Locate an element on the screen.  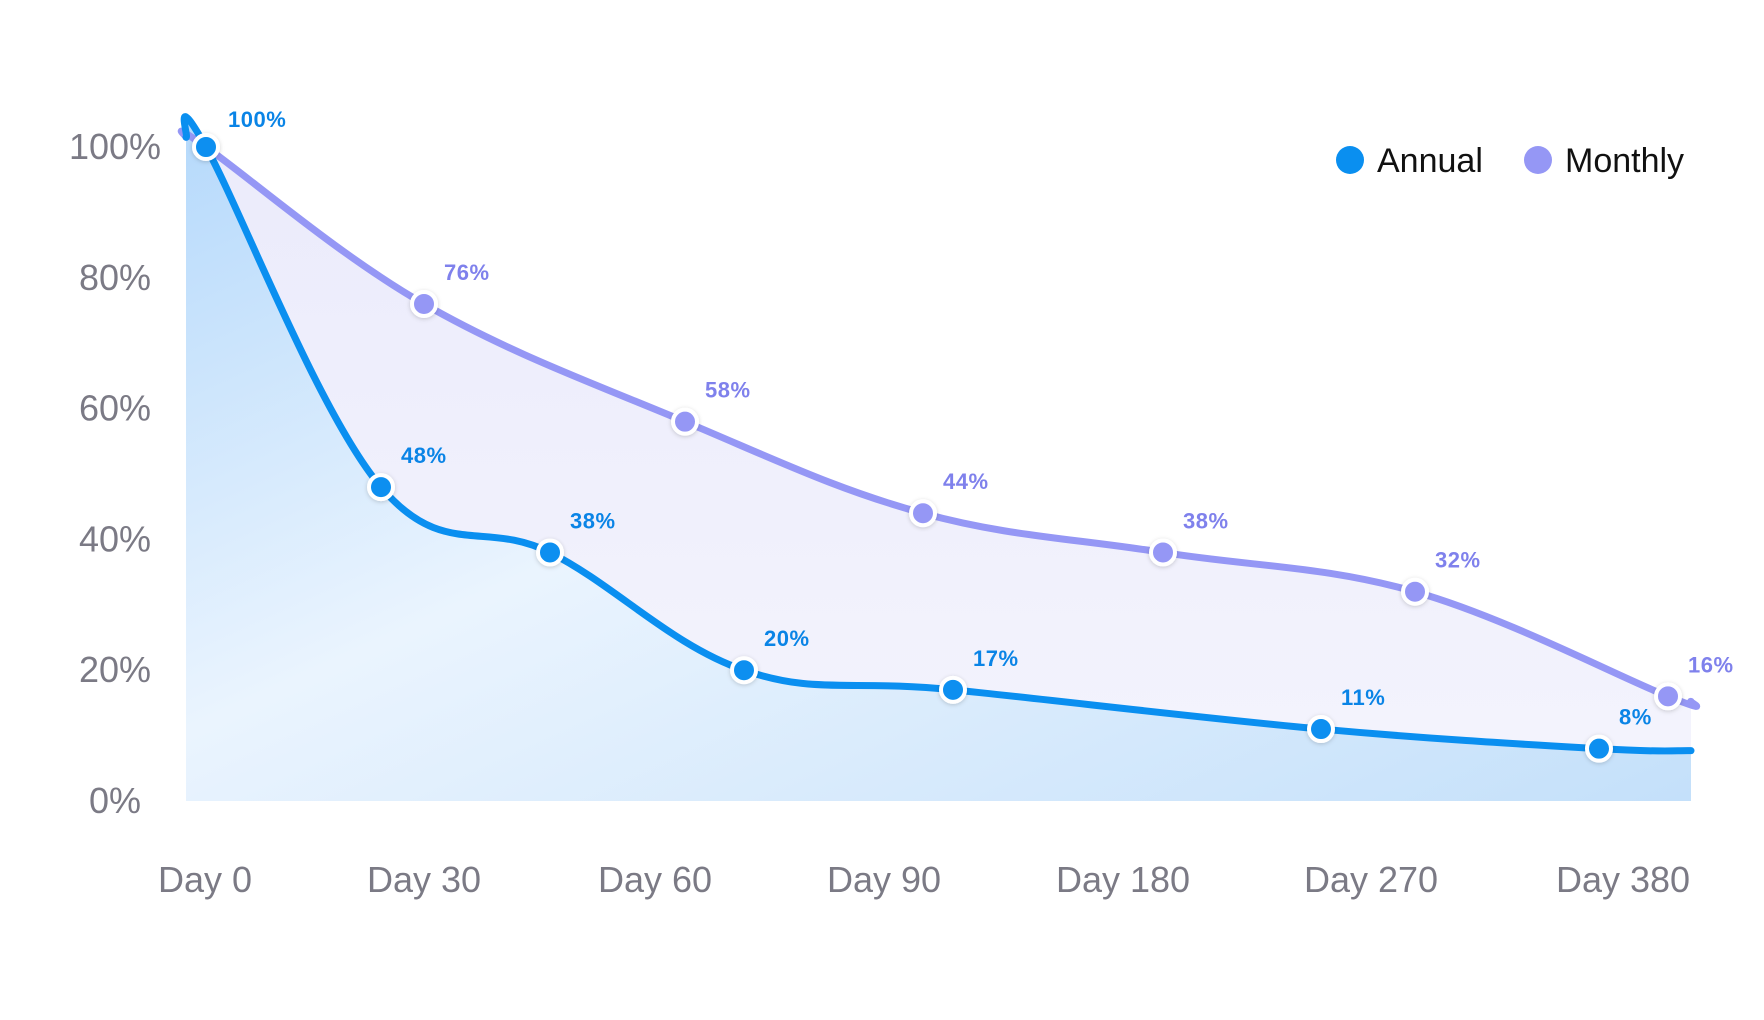
monthly-data-label: 44% is located at coordinates (966, 481).